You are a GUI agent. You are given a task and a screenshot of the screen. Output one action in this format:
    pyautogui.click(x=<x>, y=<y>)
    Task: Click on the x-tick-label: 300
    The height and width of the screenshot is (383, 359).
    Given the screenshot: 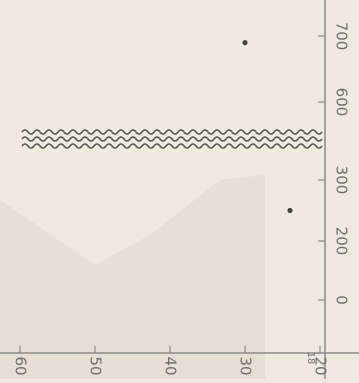 What is the action you would take?
    pyautogui.click(x=342, y=180)
    